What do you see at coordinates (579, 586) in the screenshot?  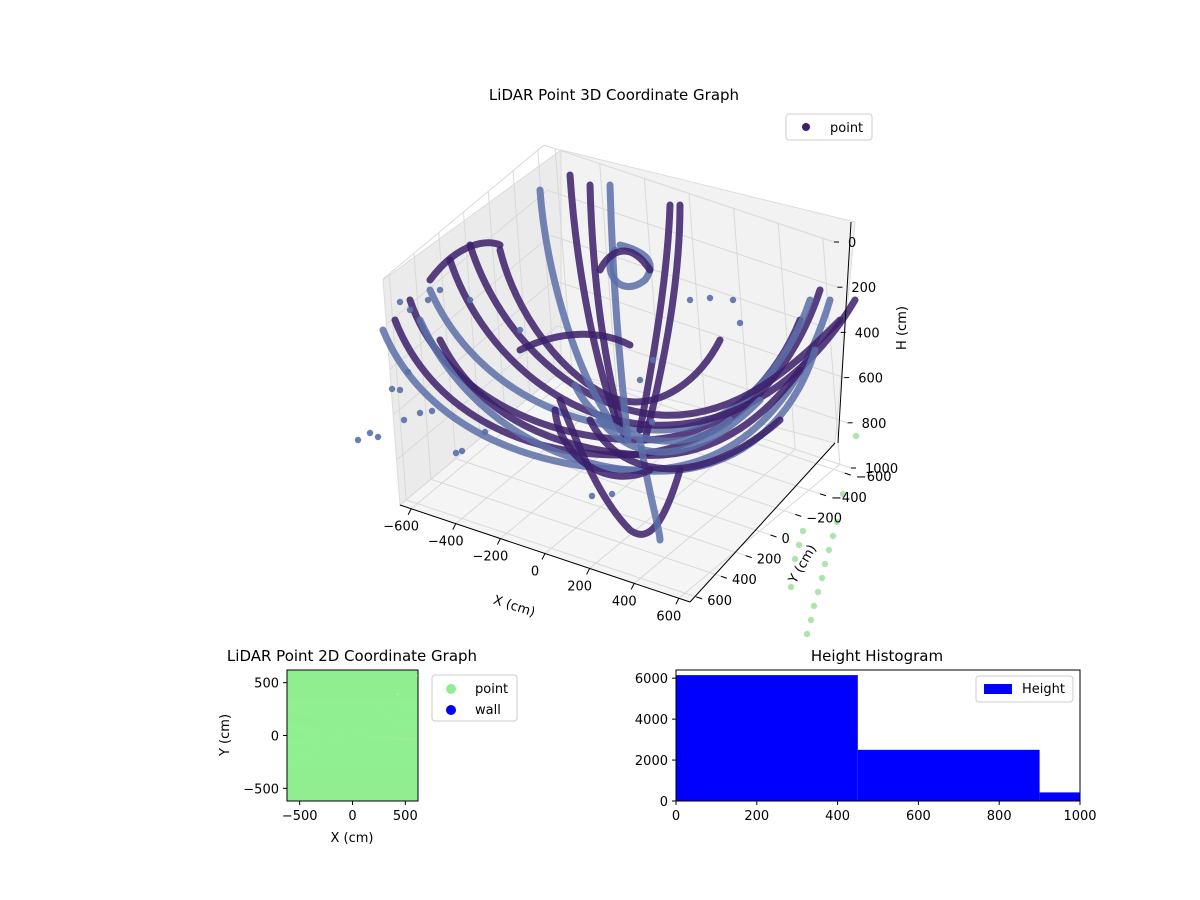 I see `x-tick-label: 200` at bounding box center [579, 586].